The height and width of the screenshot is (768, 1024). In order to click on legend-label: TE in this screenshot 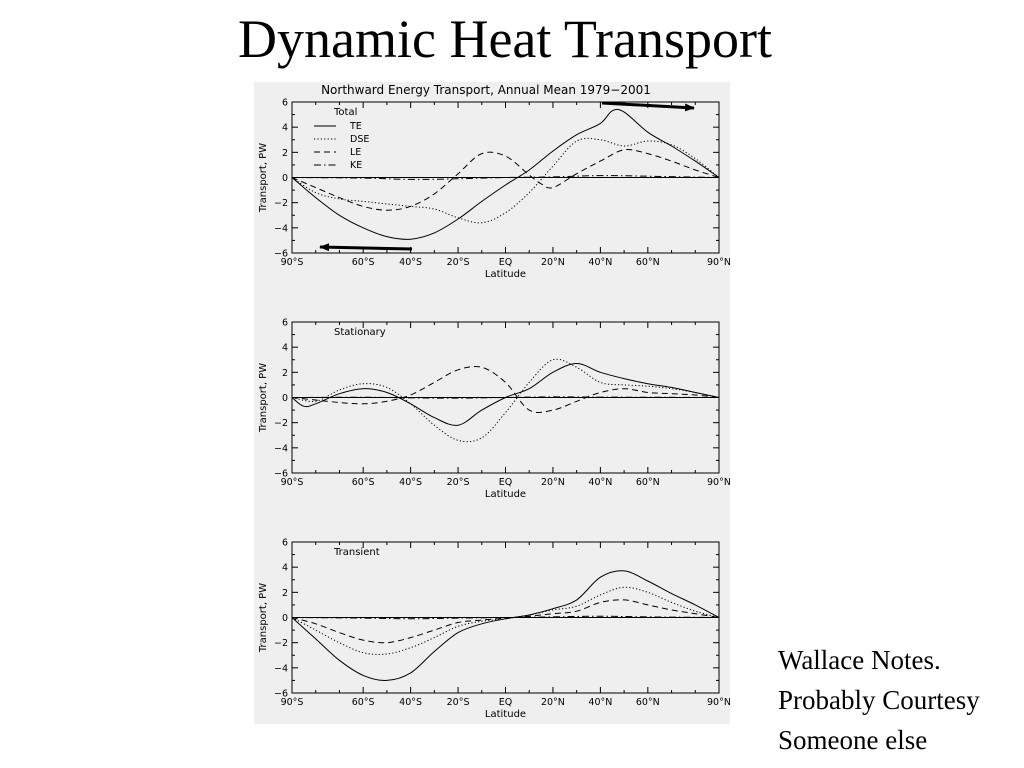, I will do `click(355, 126)`.